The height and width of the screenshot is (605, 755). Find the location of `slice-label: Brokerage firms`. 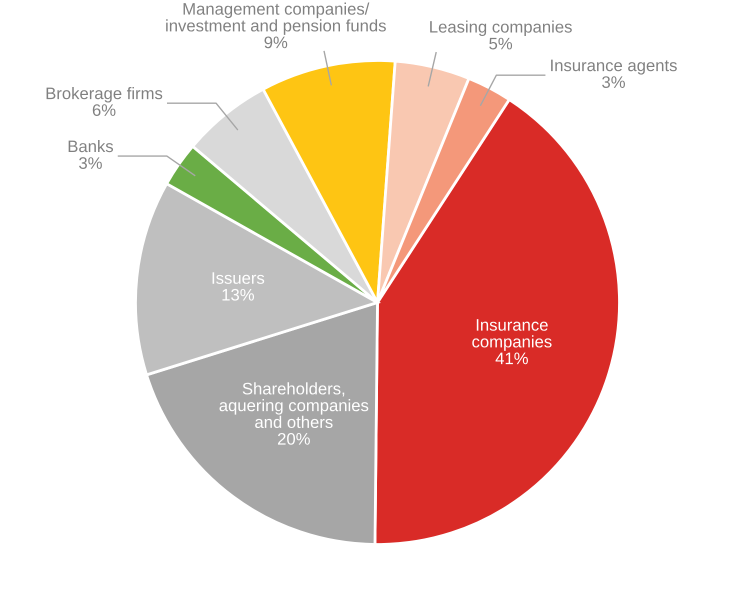

slice-label: Brokerage firms is located at coordinates (104, 95).